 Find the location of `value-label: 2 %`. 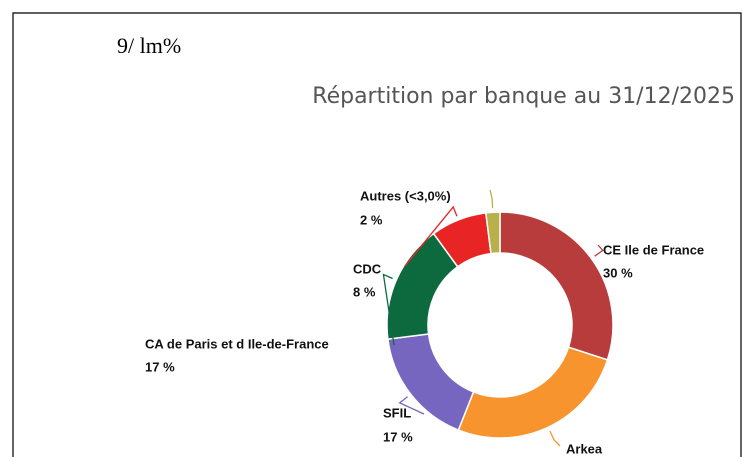

value-label: 2 % is located at coordinates (371, 219).